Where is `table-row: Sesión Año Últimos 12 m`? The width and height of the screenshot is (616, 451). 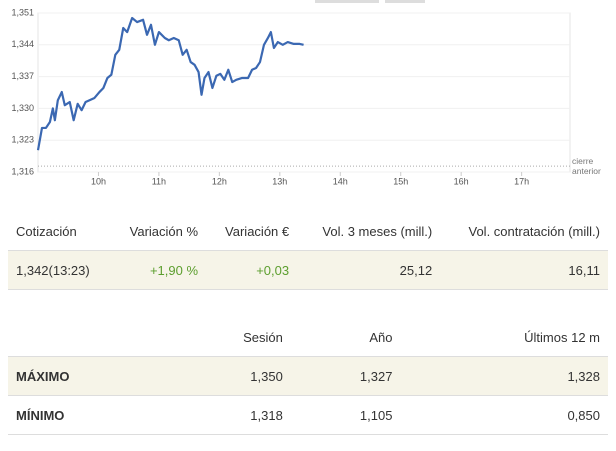
table-row: Sesión Año Últimos 12 m is located at coordinates (308, 337).